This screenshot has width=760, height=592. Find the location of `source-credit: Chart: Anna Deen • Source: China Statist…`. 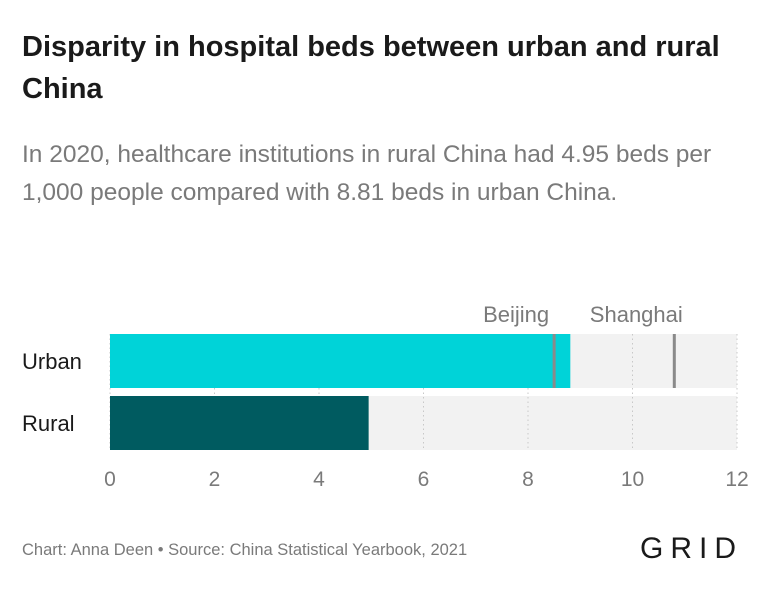

source-credit: Chart: Anna Deen • Source: China Statist… is located at coordinates (245, 550).